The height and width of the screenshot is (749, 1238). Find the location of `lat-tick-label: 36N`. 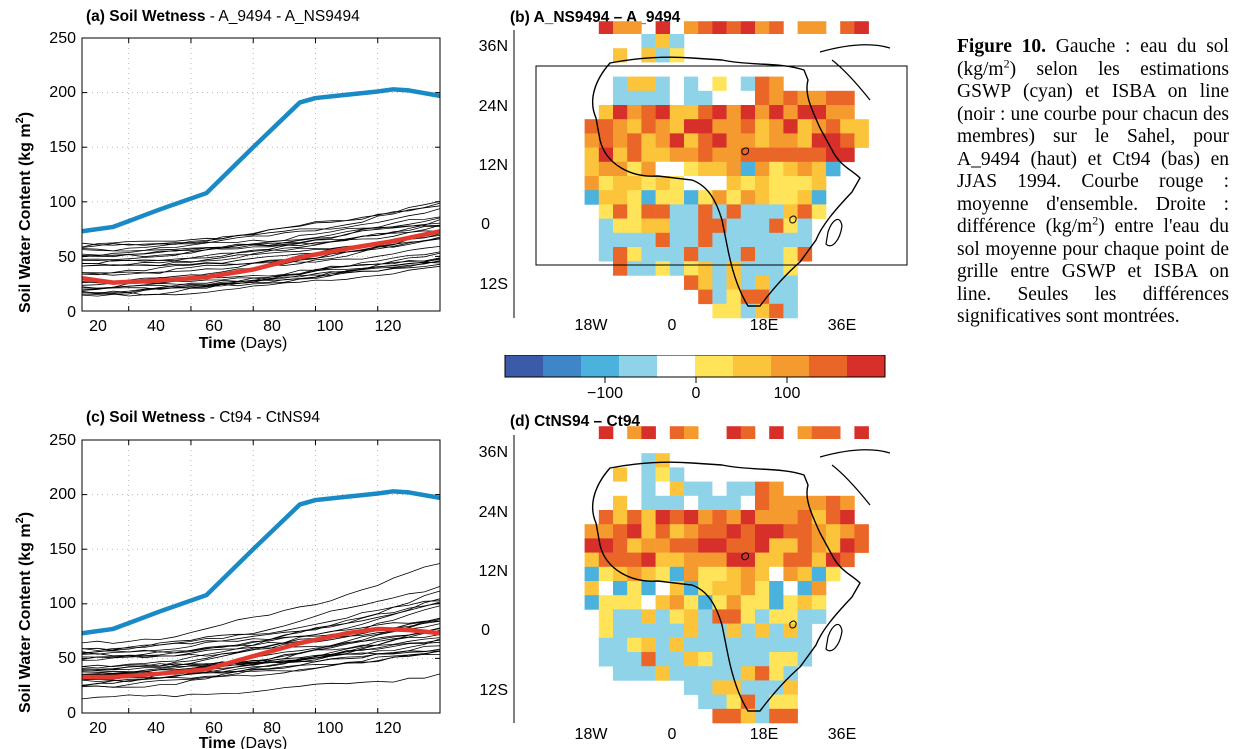

lat-tick-label: 36N is located at coordinates (493, 46).